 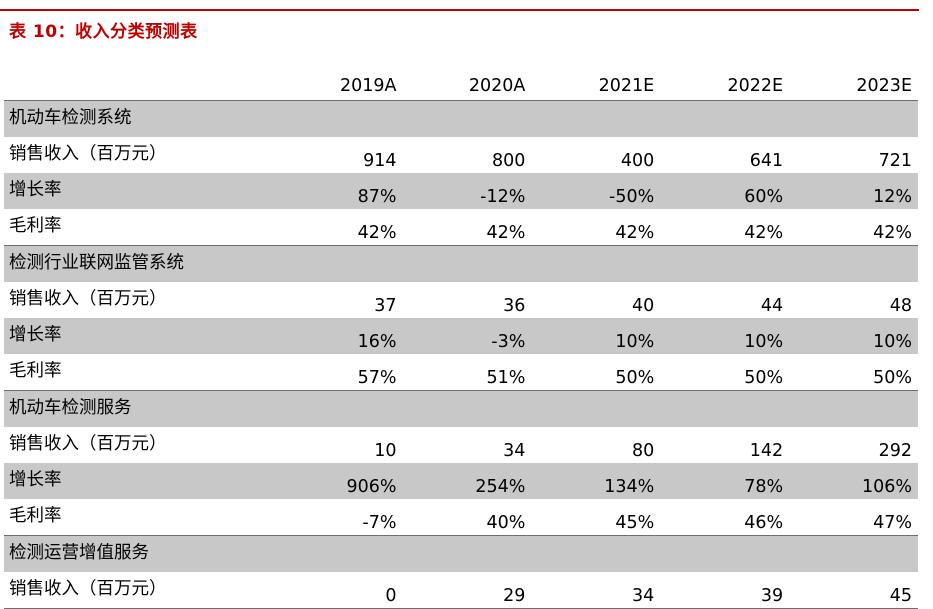 I want to click on section-label: 机动车检测系统, so click(x=461, y=118).